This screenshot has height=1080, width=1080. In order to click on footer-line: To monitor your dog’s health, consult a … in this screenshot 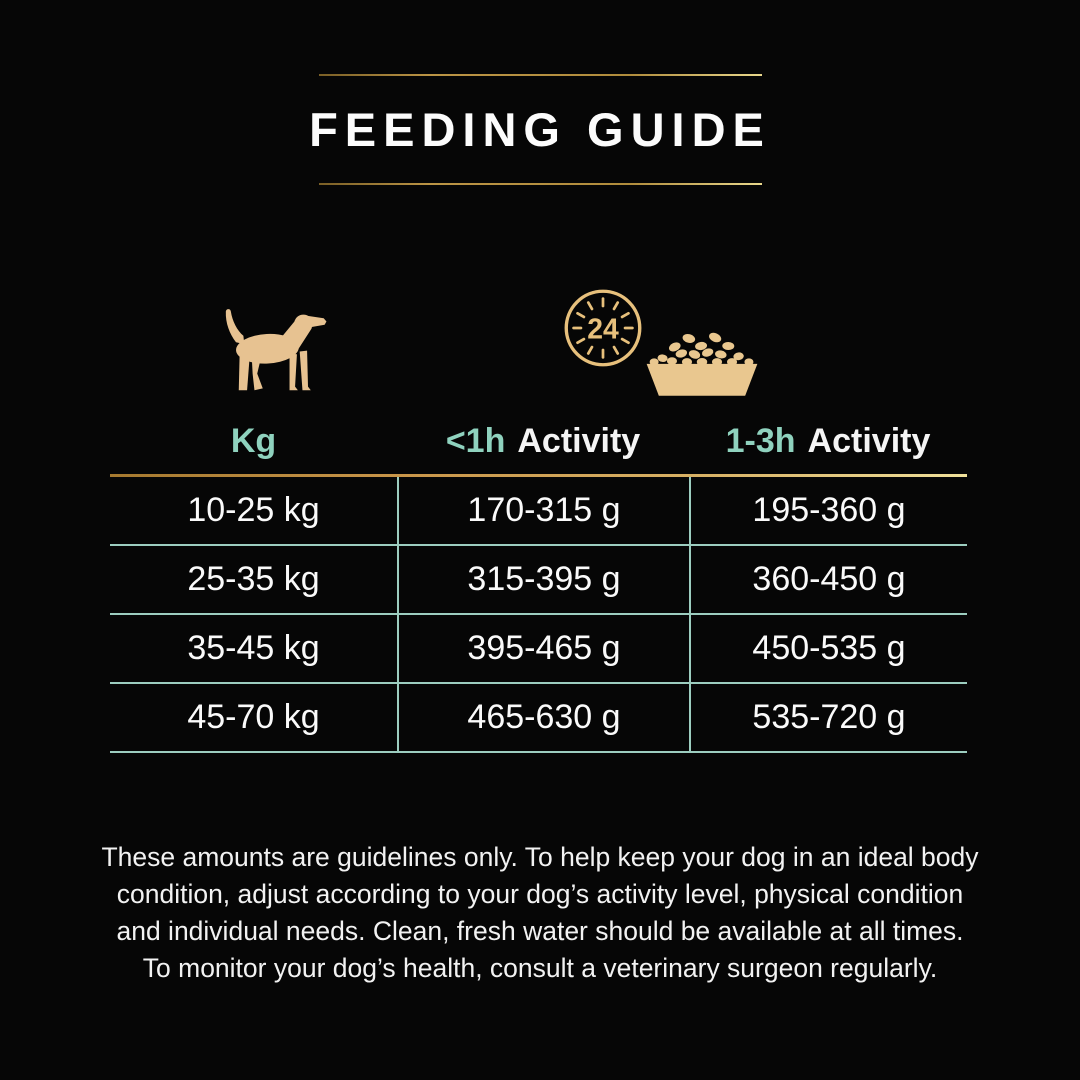, I will do `click(540, 968)`.